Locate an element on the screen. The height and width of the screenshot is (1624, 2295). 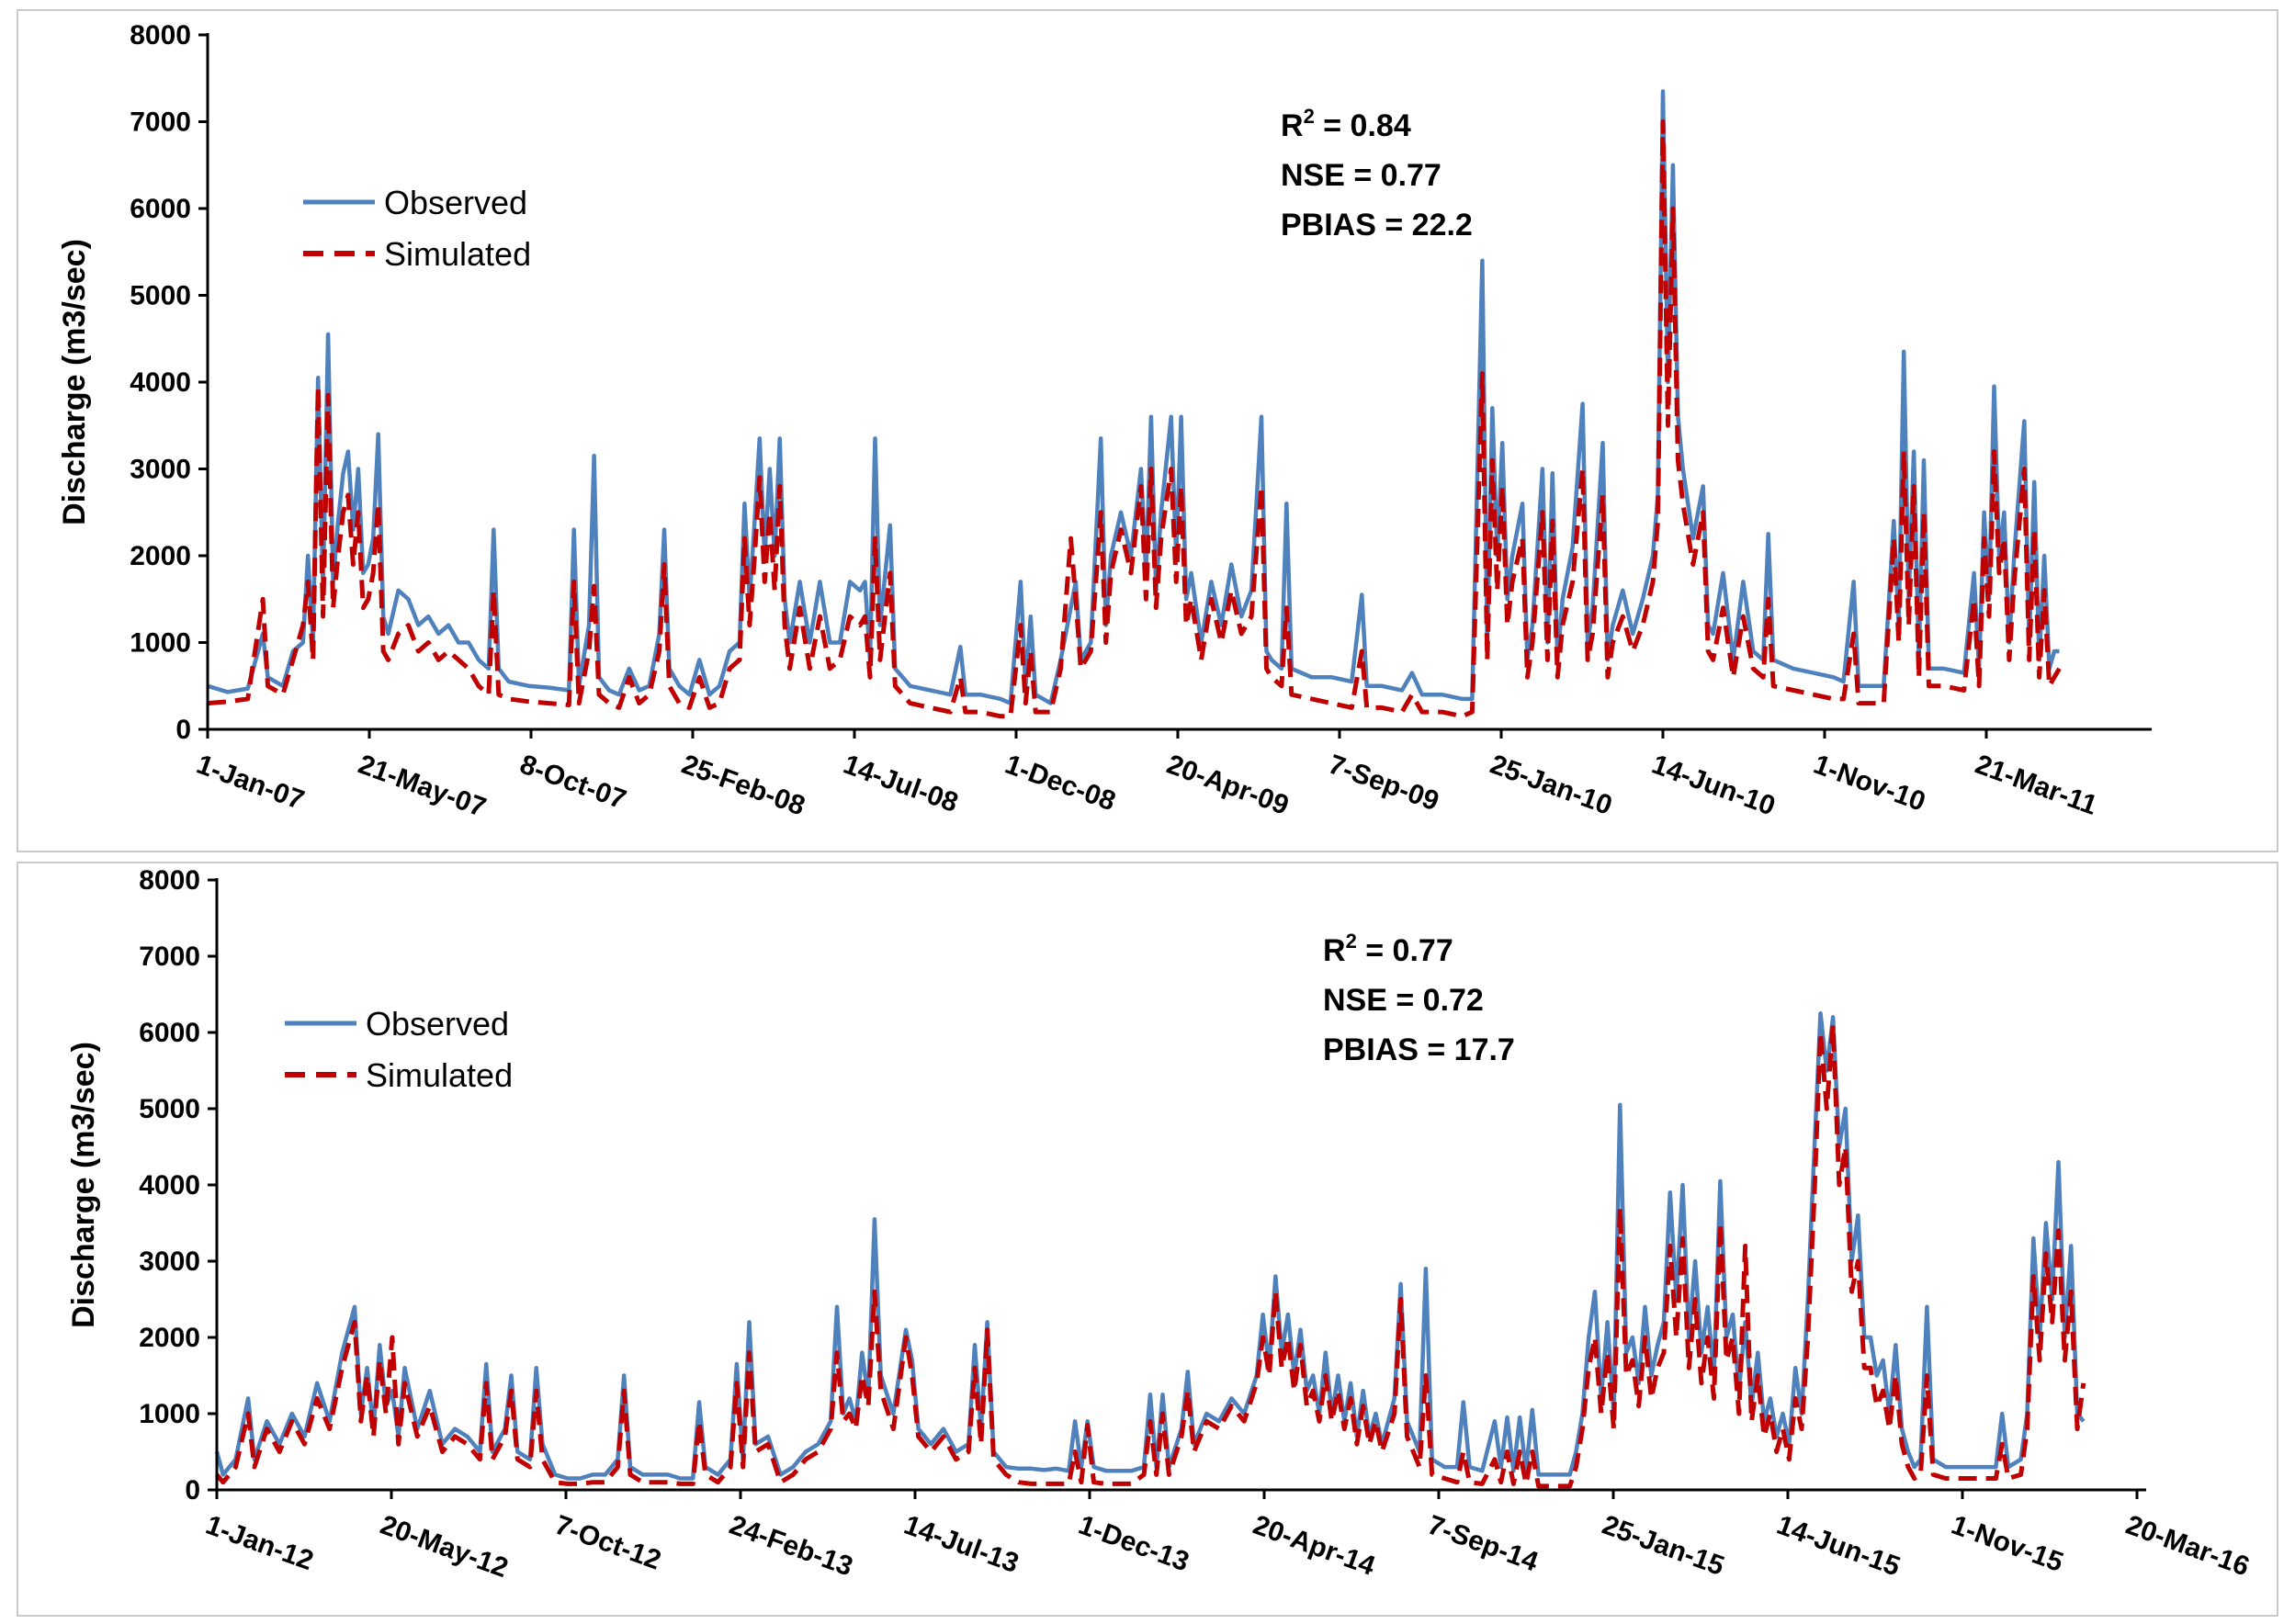
x-tick-label: 20-Apr-09 is located at coordinates (1228, 785).